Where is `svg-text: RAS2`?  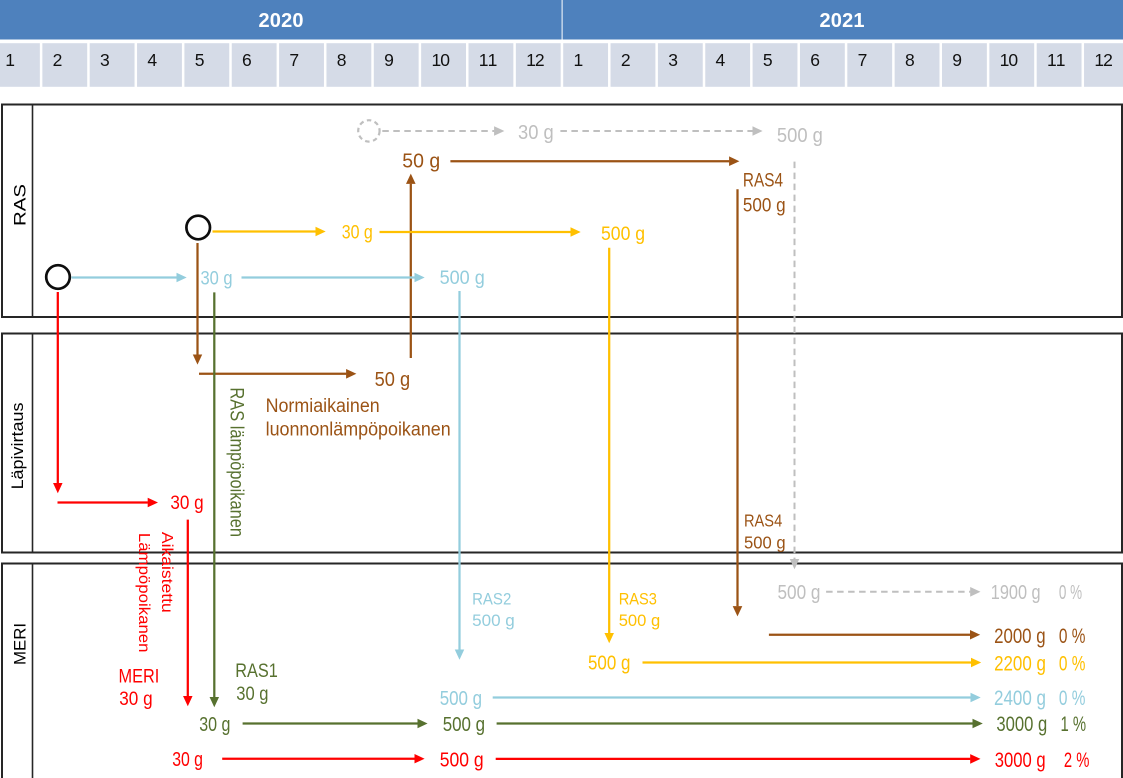 svg-text: RAS2 is located at coordinates (491, 599).